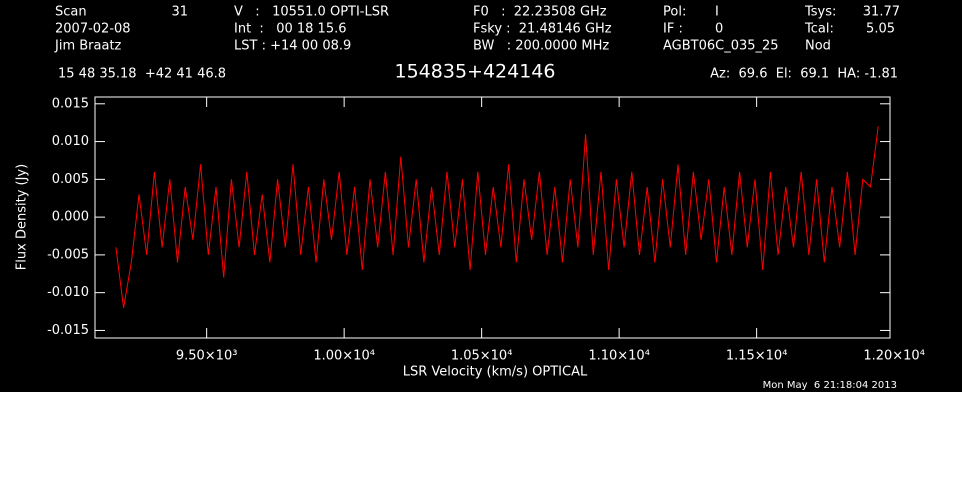  Describe the element at coordinates (818, 46) in the screenshot. I see `header-text: Nod` at that location.